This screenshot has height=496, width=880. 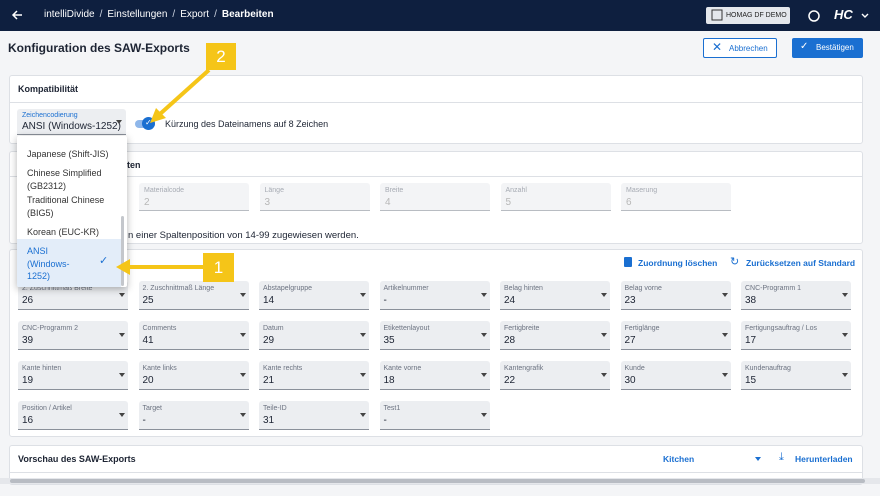 I want to click on mapping-field: Fertiglänge 27, so click(x=675, y=335).